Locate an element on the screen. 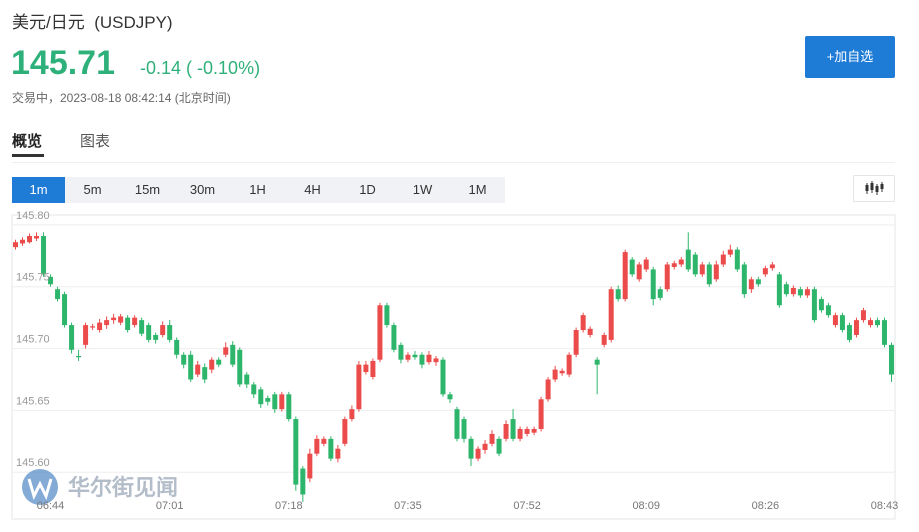 The height and width of the screenshot is (532, 919). status: 交易中，2023-08-18 08:42:14 (北京时间) is located at coordinates (121, 98).